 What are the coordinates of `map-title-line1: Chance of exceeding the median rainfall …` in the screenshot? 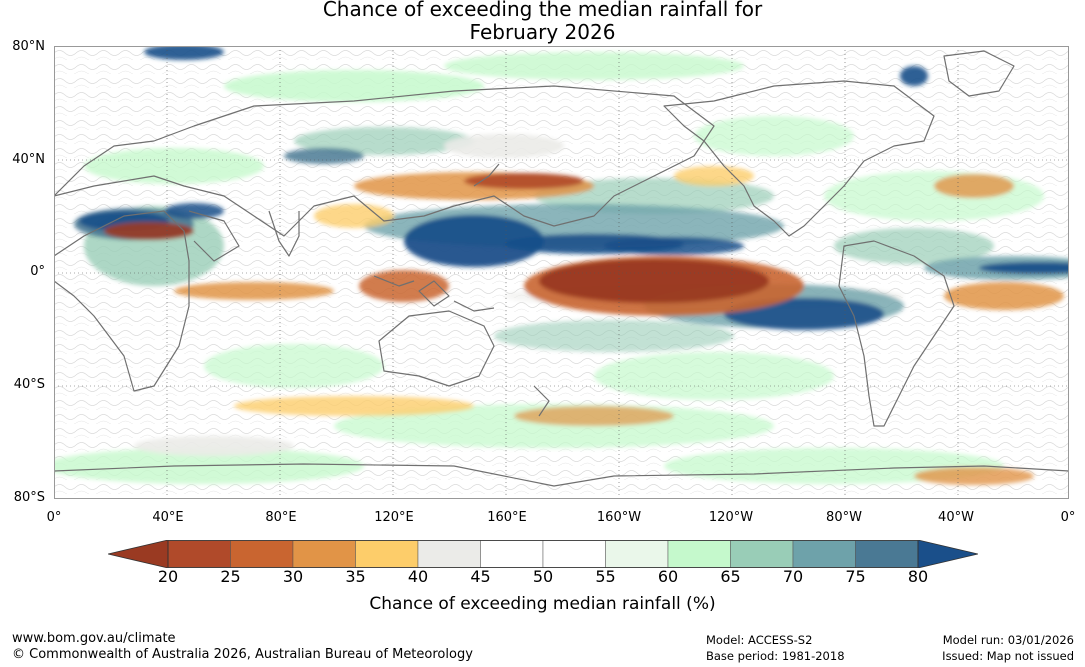 It's located at (542, 10).